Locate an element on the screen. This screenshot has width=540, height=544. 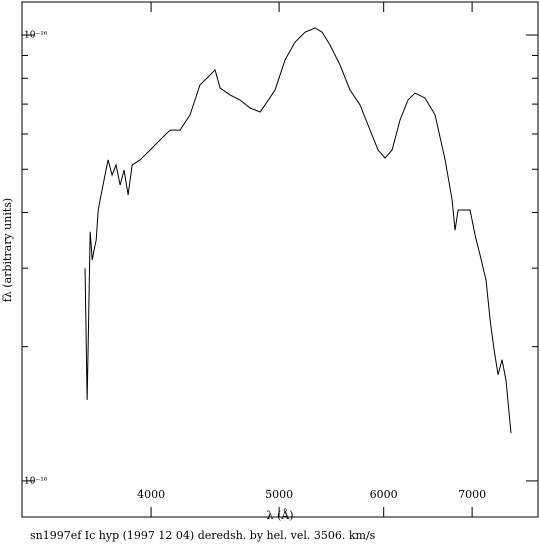
y-axis-label: fλ (arbitrary units) is located at coordinates (7, 250).